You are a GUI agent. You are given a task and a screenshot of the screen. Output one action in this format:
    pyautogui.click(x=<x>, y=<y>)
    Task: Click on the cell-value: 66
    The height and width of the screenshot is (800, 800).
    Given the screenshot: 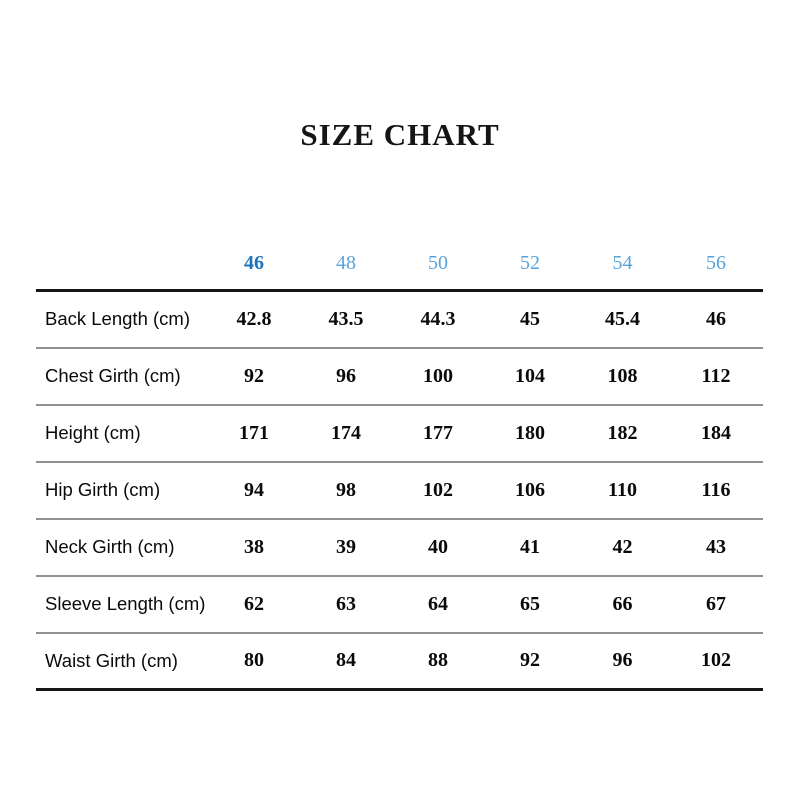 What is the action you would take?
    pyautogui.click(x=622, y=603)
    